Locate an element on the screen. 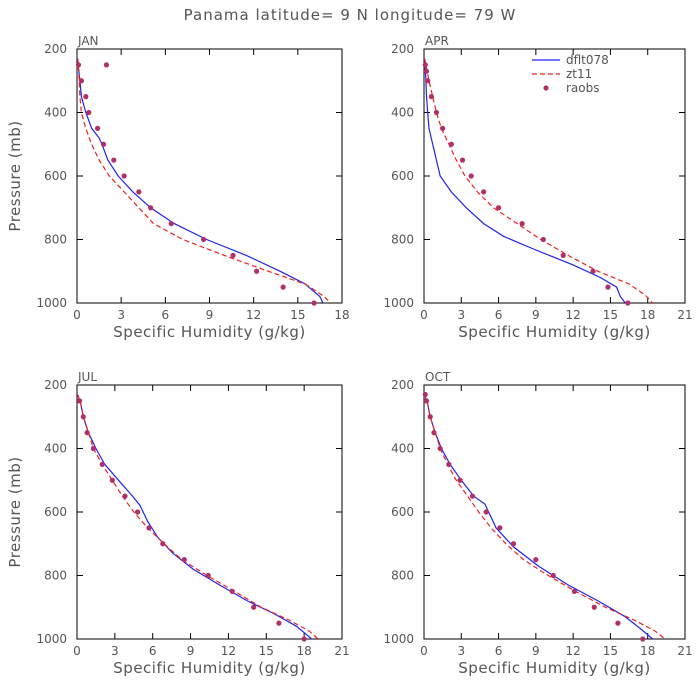 Image resolution: width=700 pixels, height=700 pixels. x-tick-label: 6 is located at coordinates (153, 651).